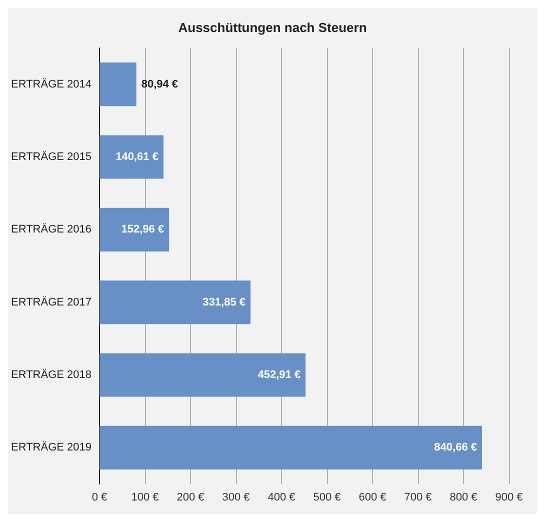 Image resolution: width=545 pixels, height=522 pixels. I want to click on x-tick-label: 100 €, so click(145, 498).